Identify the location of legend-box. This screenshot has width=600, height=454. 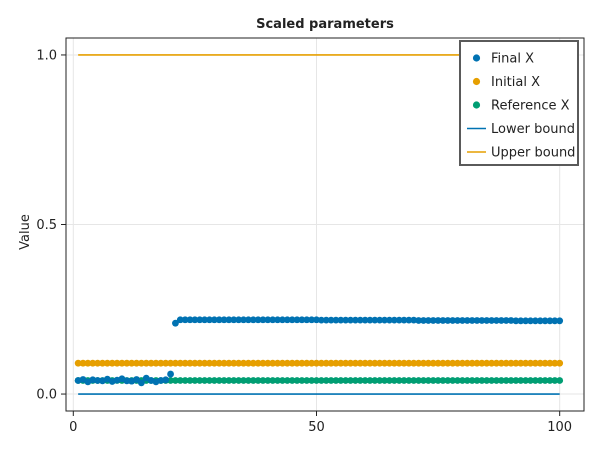
(519, 103).